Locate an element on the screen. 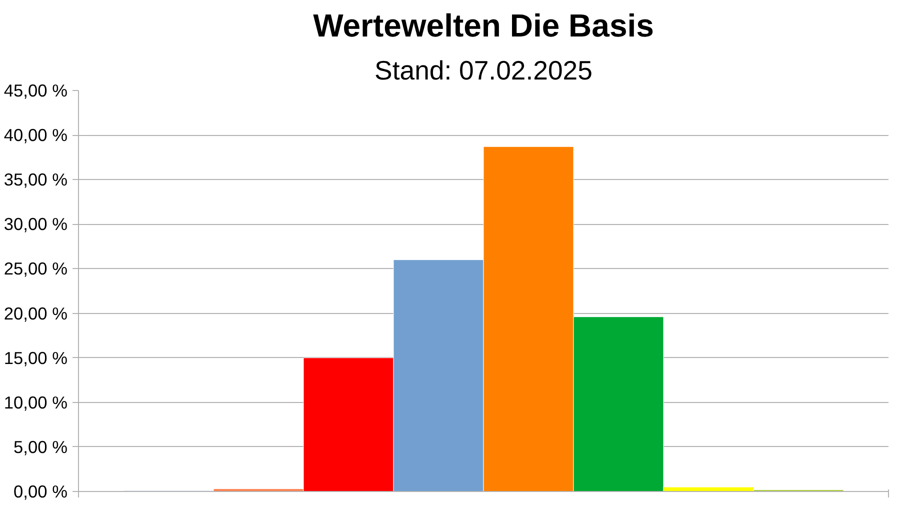 This screenshot has width=908, height=511. y-tick-label: 5,00 % is located at coordinates (41, 446).